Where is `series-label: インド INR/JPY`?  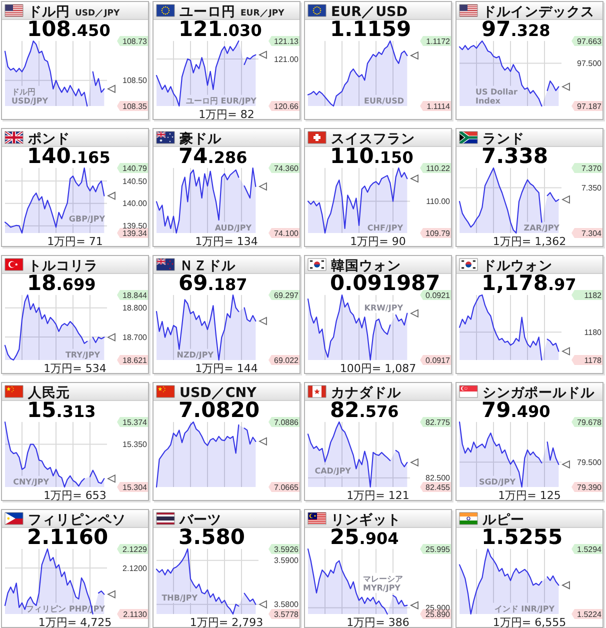
series-label: インド INR/JPY is located at coordinates (524, 609).